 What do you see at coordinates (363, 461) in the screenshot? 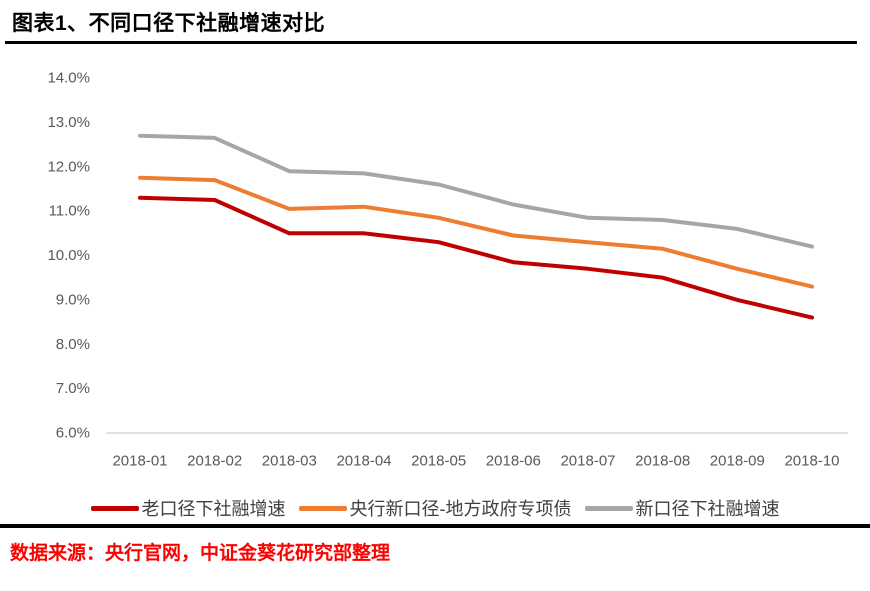
I see `x-axis-tick-label: 2018-04` at bounding box center [363, 461].